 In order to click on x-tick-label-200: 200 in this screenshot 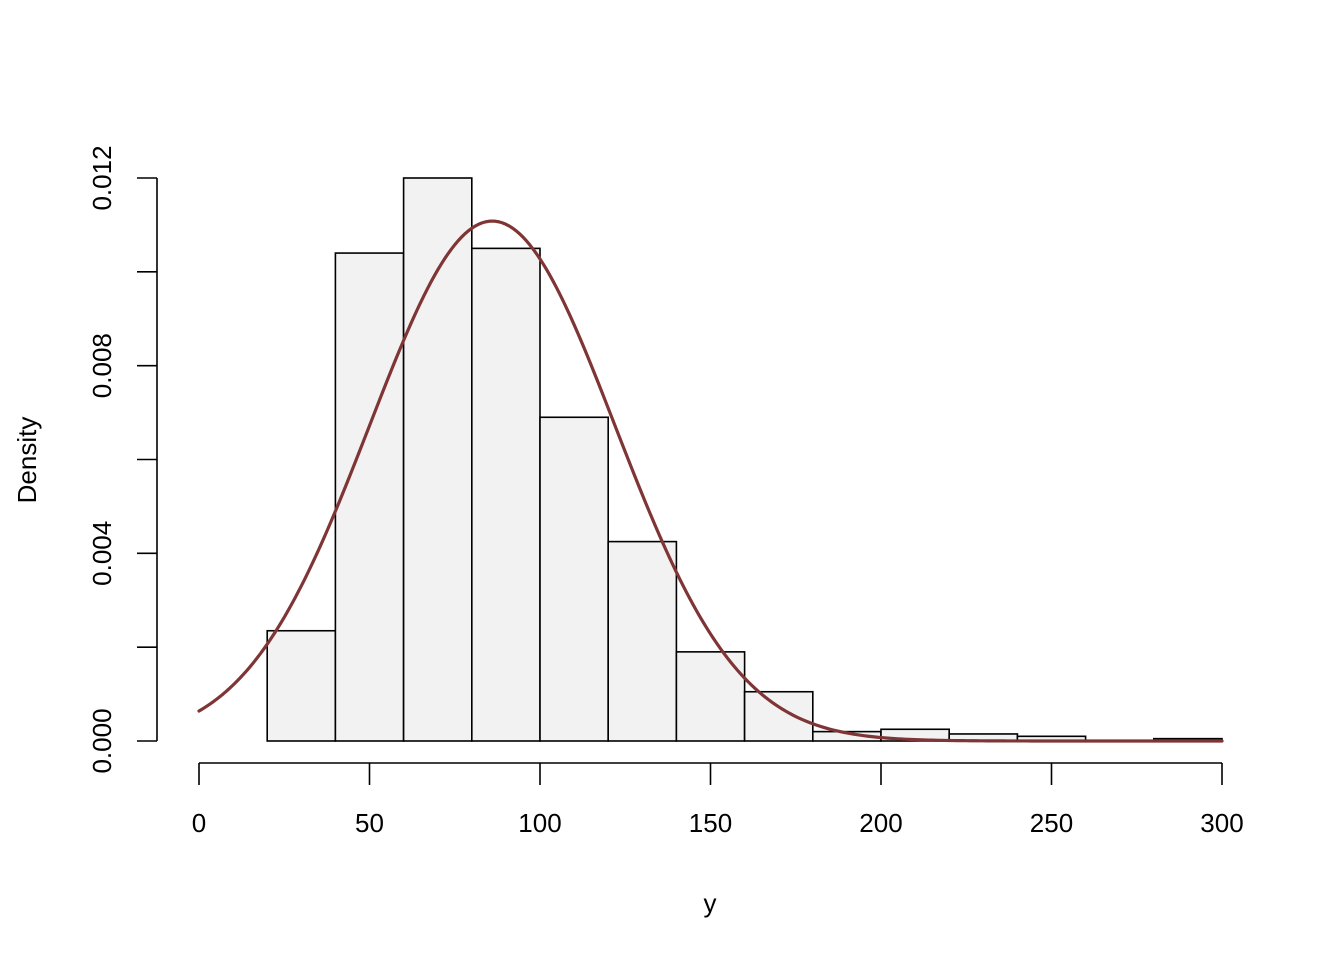, I will do `click(880, 823)`.